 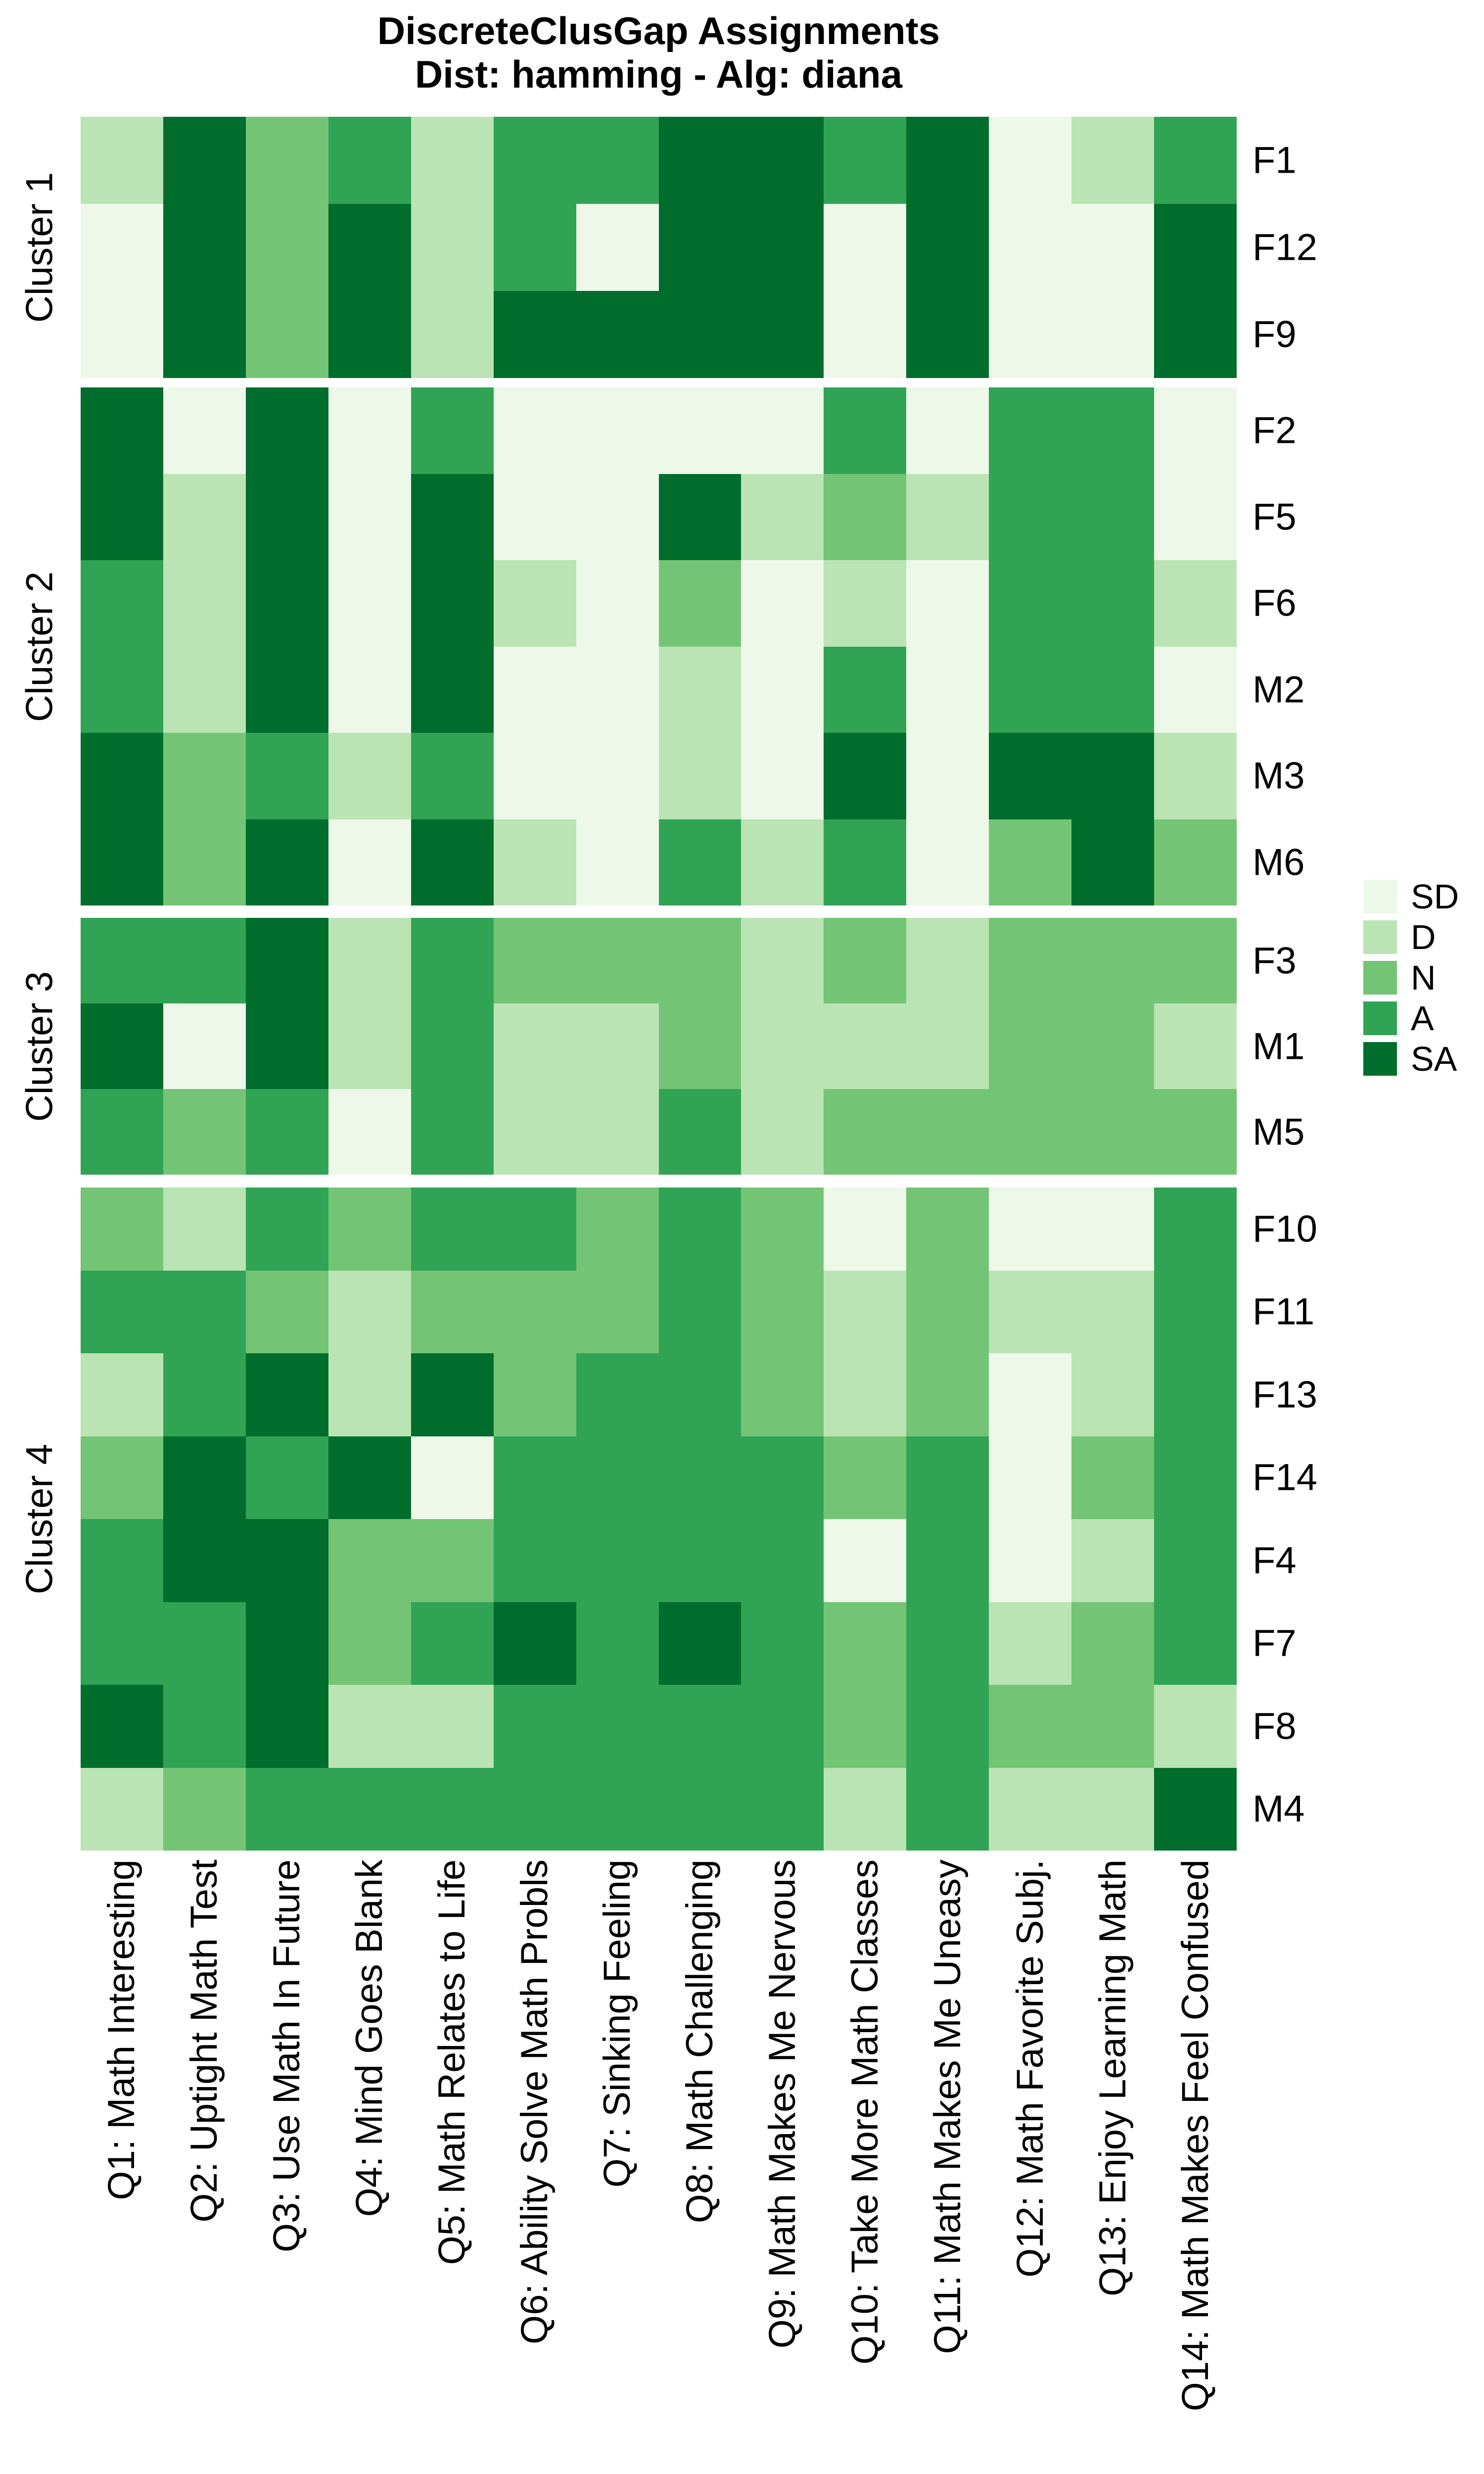 What do you see at coordinates (947, 1046) in the screenshot?
I see `cell-M1-Q11` at bounding box center [947, 1046].